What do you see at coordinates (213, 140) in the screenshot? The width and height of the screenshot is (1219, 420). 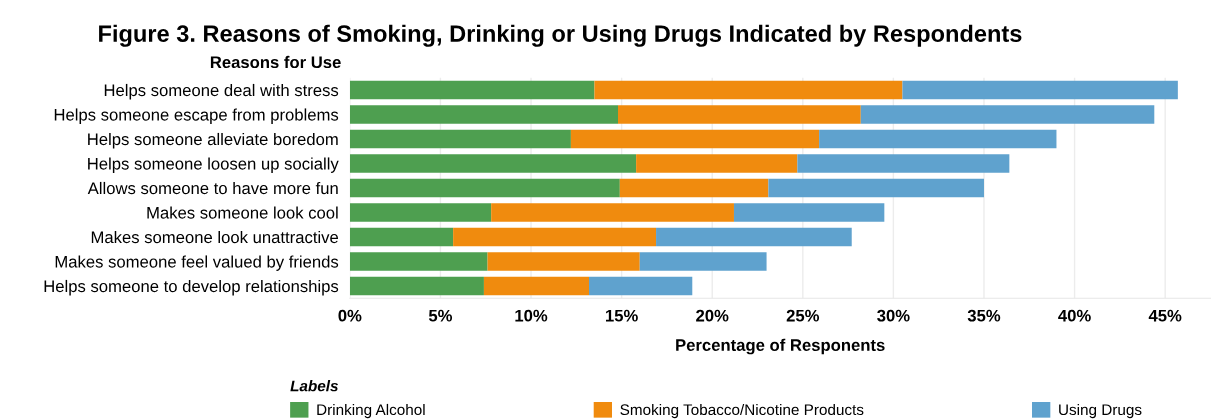 I see `y-tick-label: Helps someone alleviate boredom` at bounding box center [213, 140].